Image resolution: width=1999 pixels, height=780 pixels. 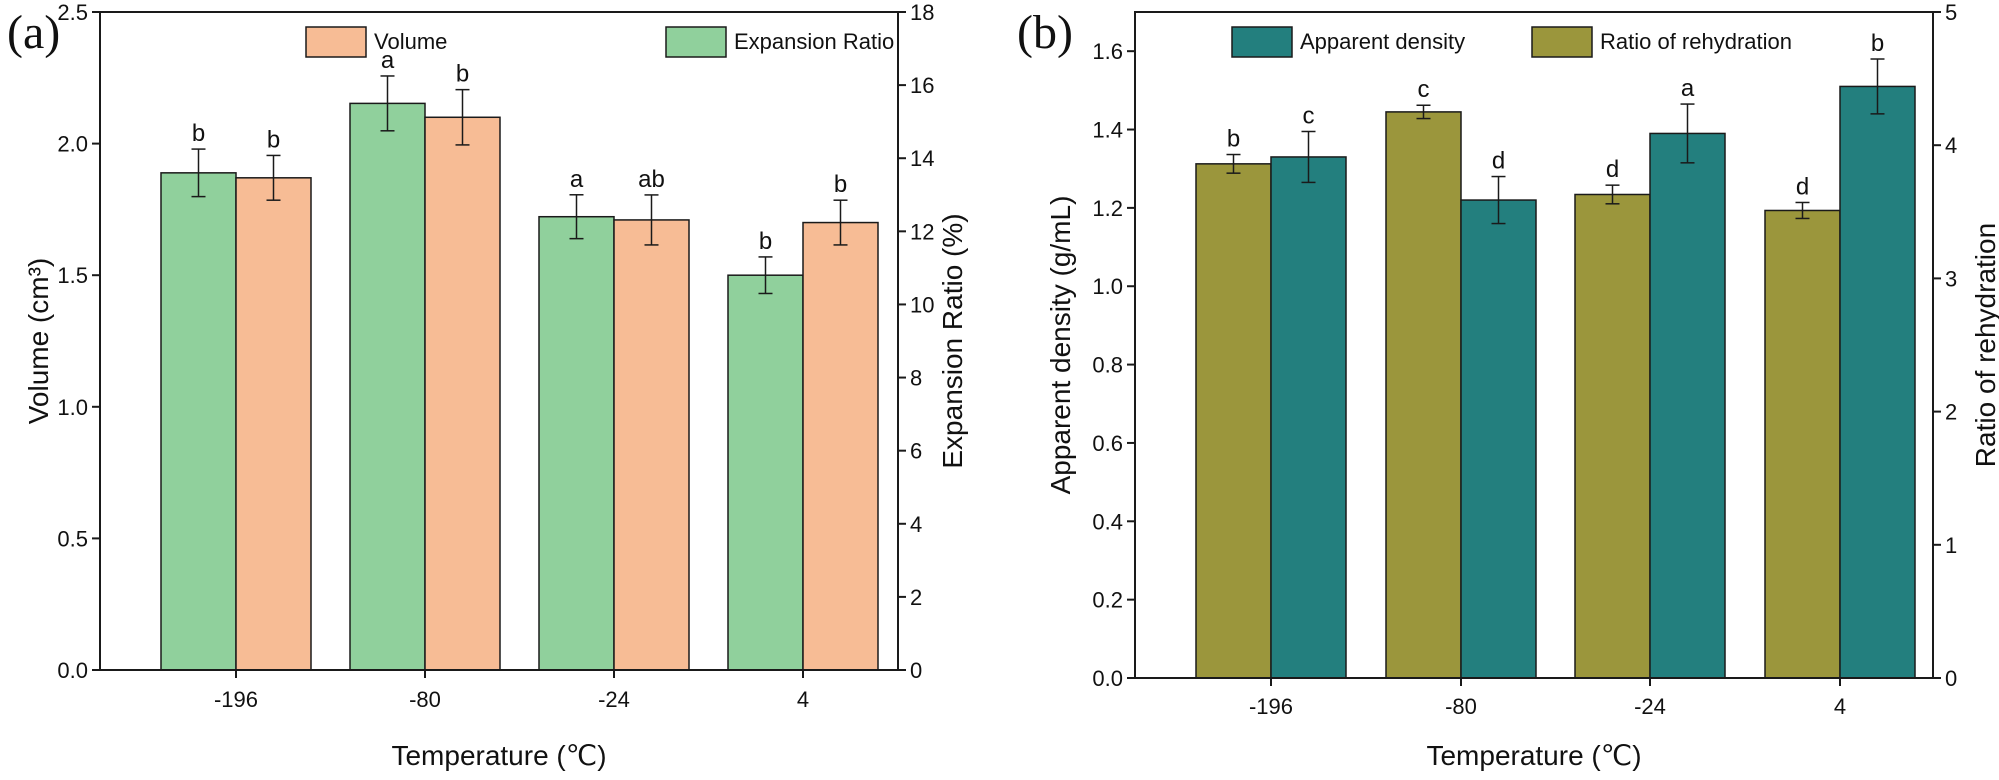 What do you see at coordinates (1107, 365) in the screenshot?
I see `y-left-tick-label: 0.8` at bounding box center [1107, 365].